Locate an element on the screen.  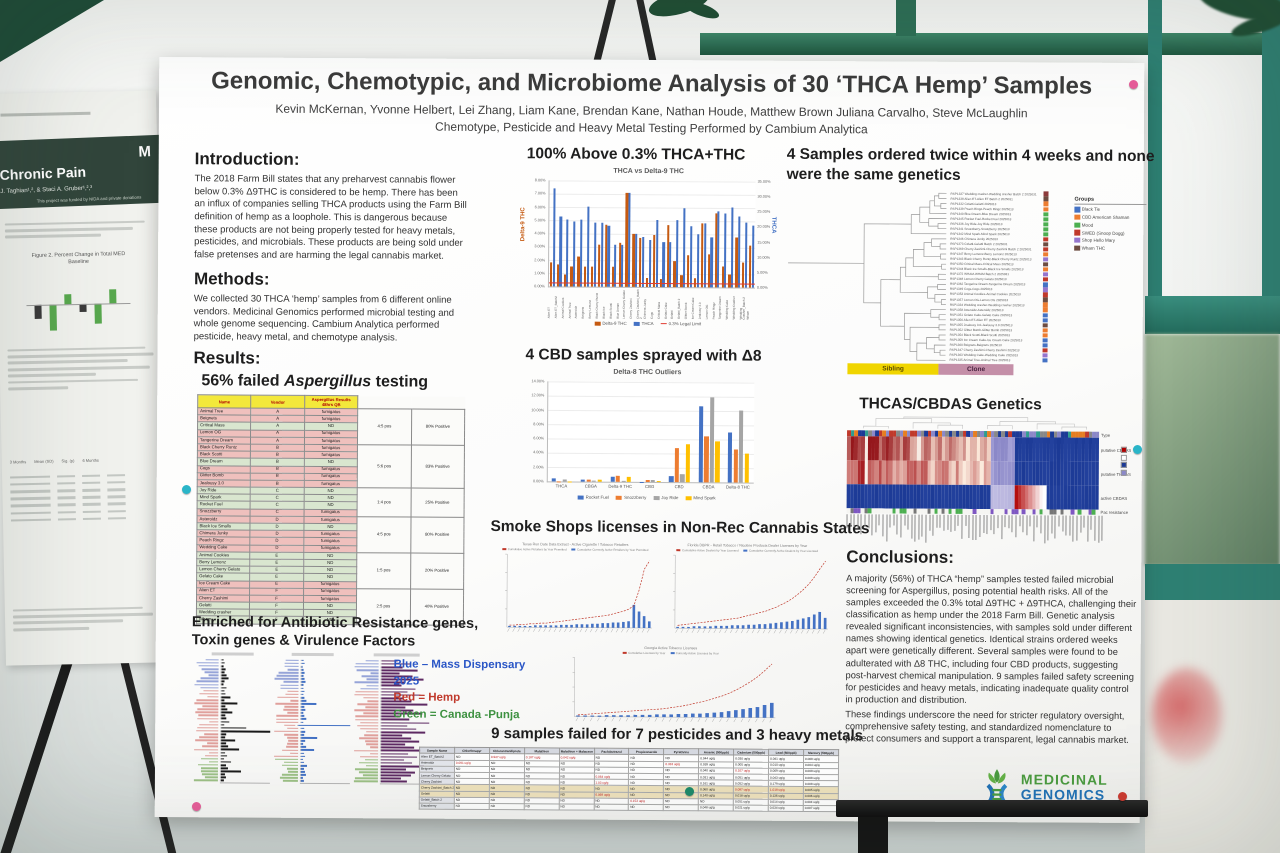
plot-area is located at coordinates (674, 690).